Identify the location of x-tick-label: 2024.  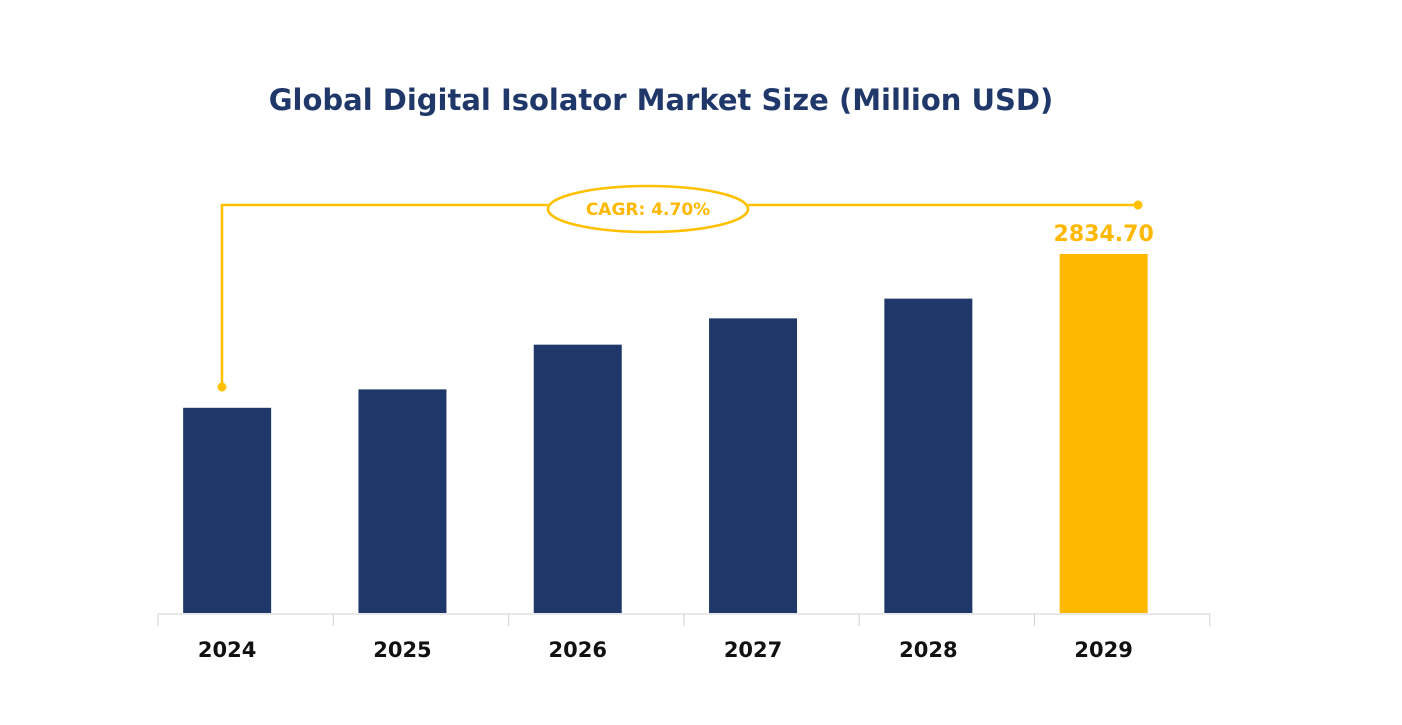
(227, 650).